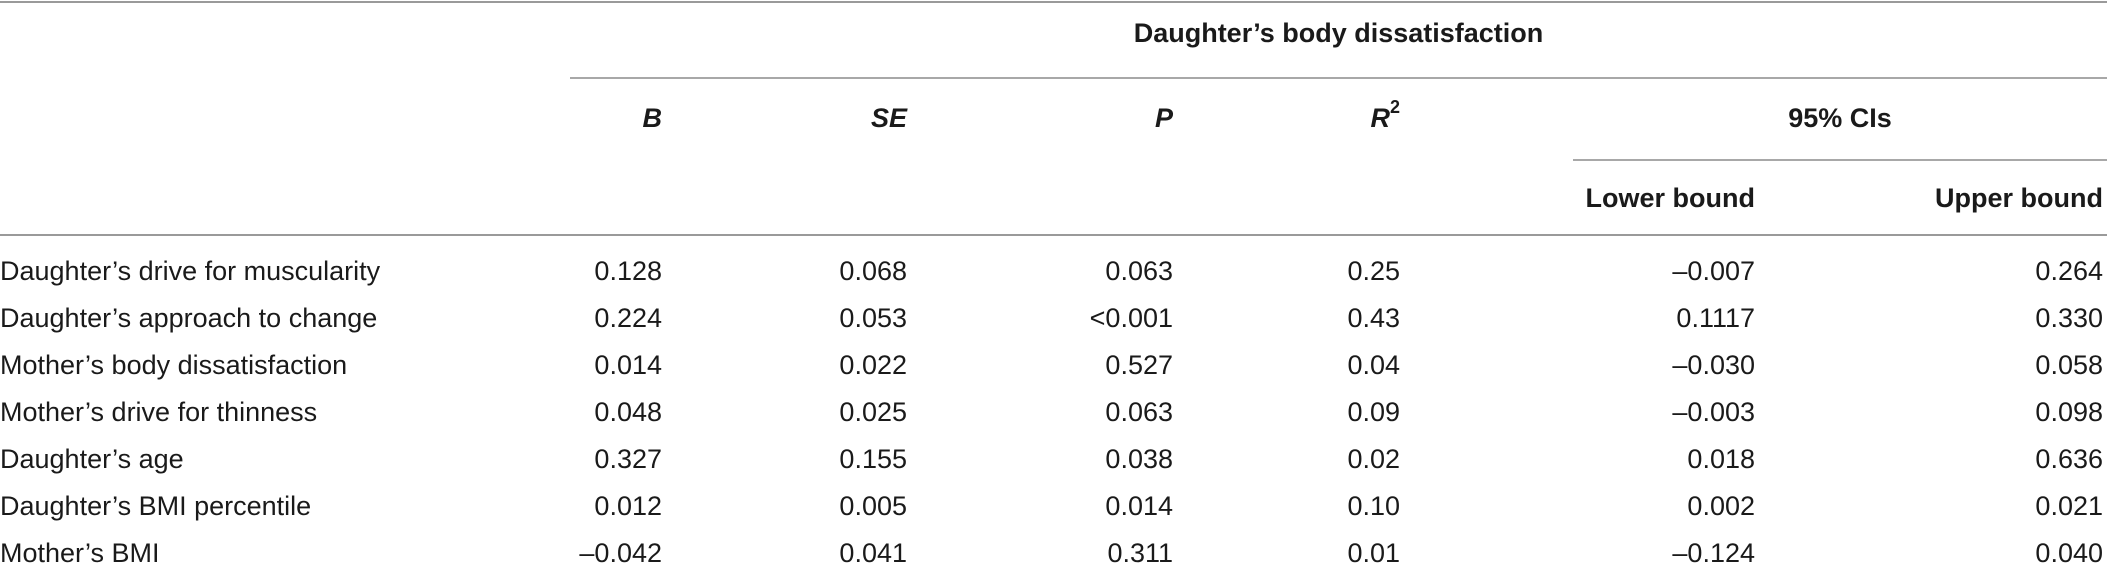 This screenshot has width=2107, height=569. What do you see at coordinates (628, 506) in the screenshot?
I see `cell-b: 0.012` at bounding box center [628, 506].